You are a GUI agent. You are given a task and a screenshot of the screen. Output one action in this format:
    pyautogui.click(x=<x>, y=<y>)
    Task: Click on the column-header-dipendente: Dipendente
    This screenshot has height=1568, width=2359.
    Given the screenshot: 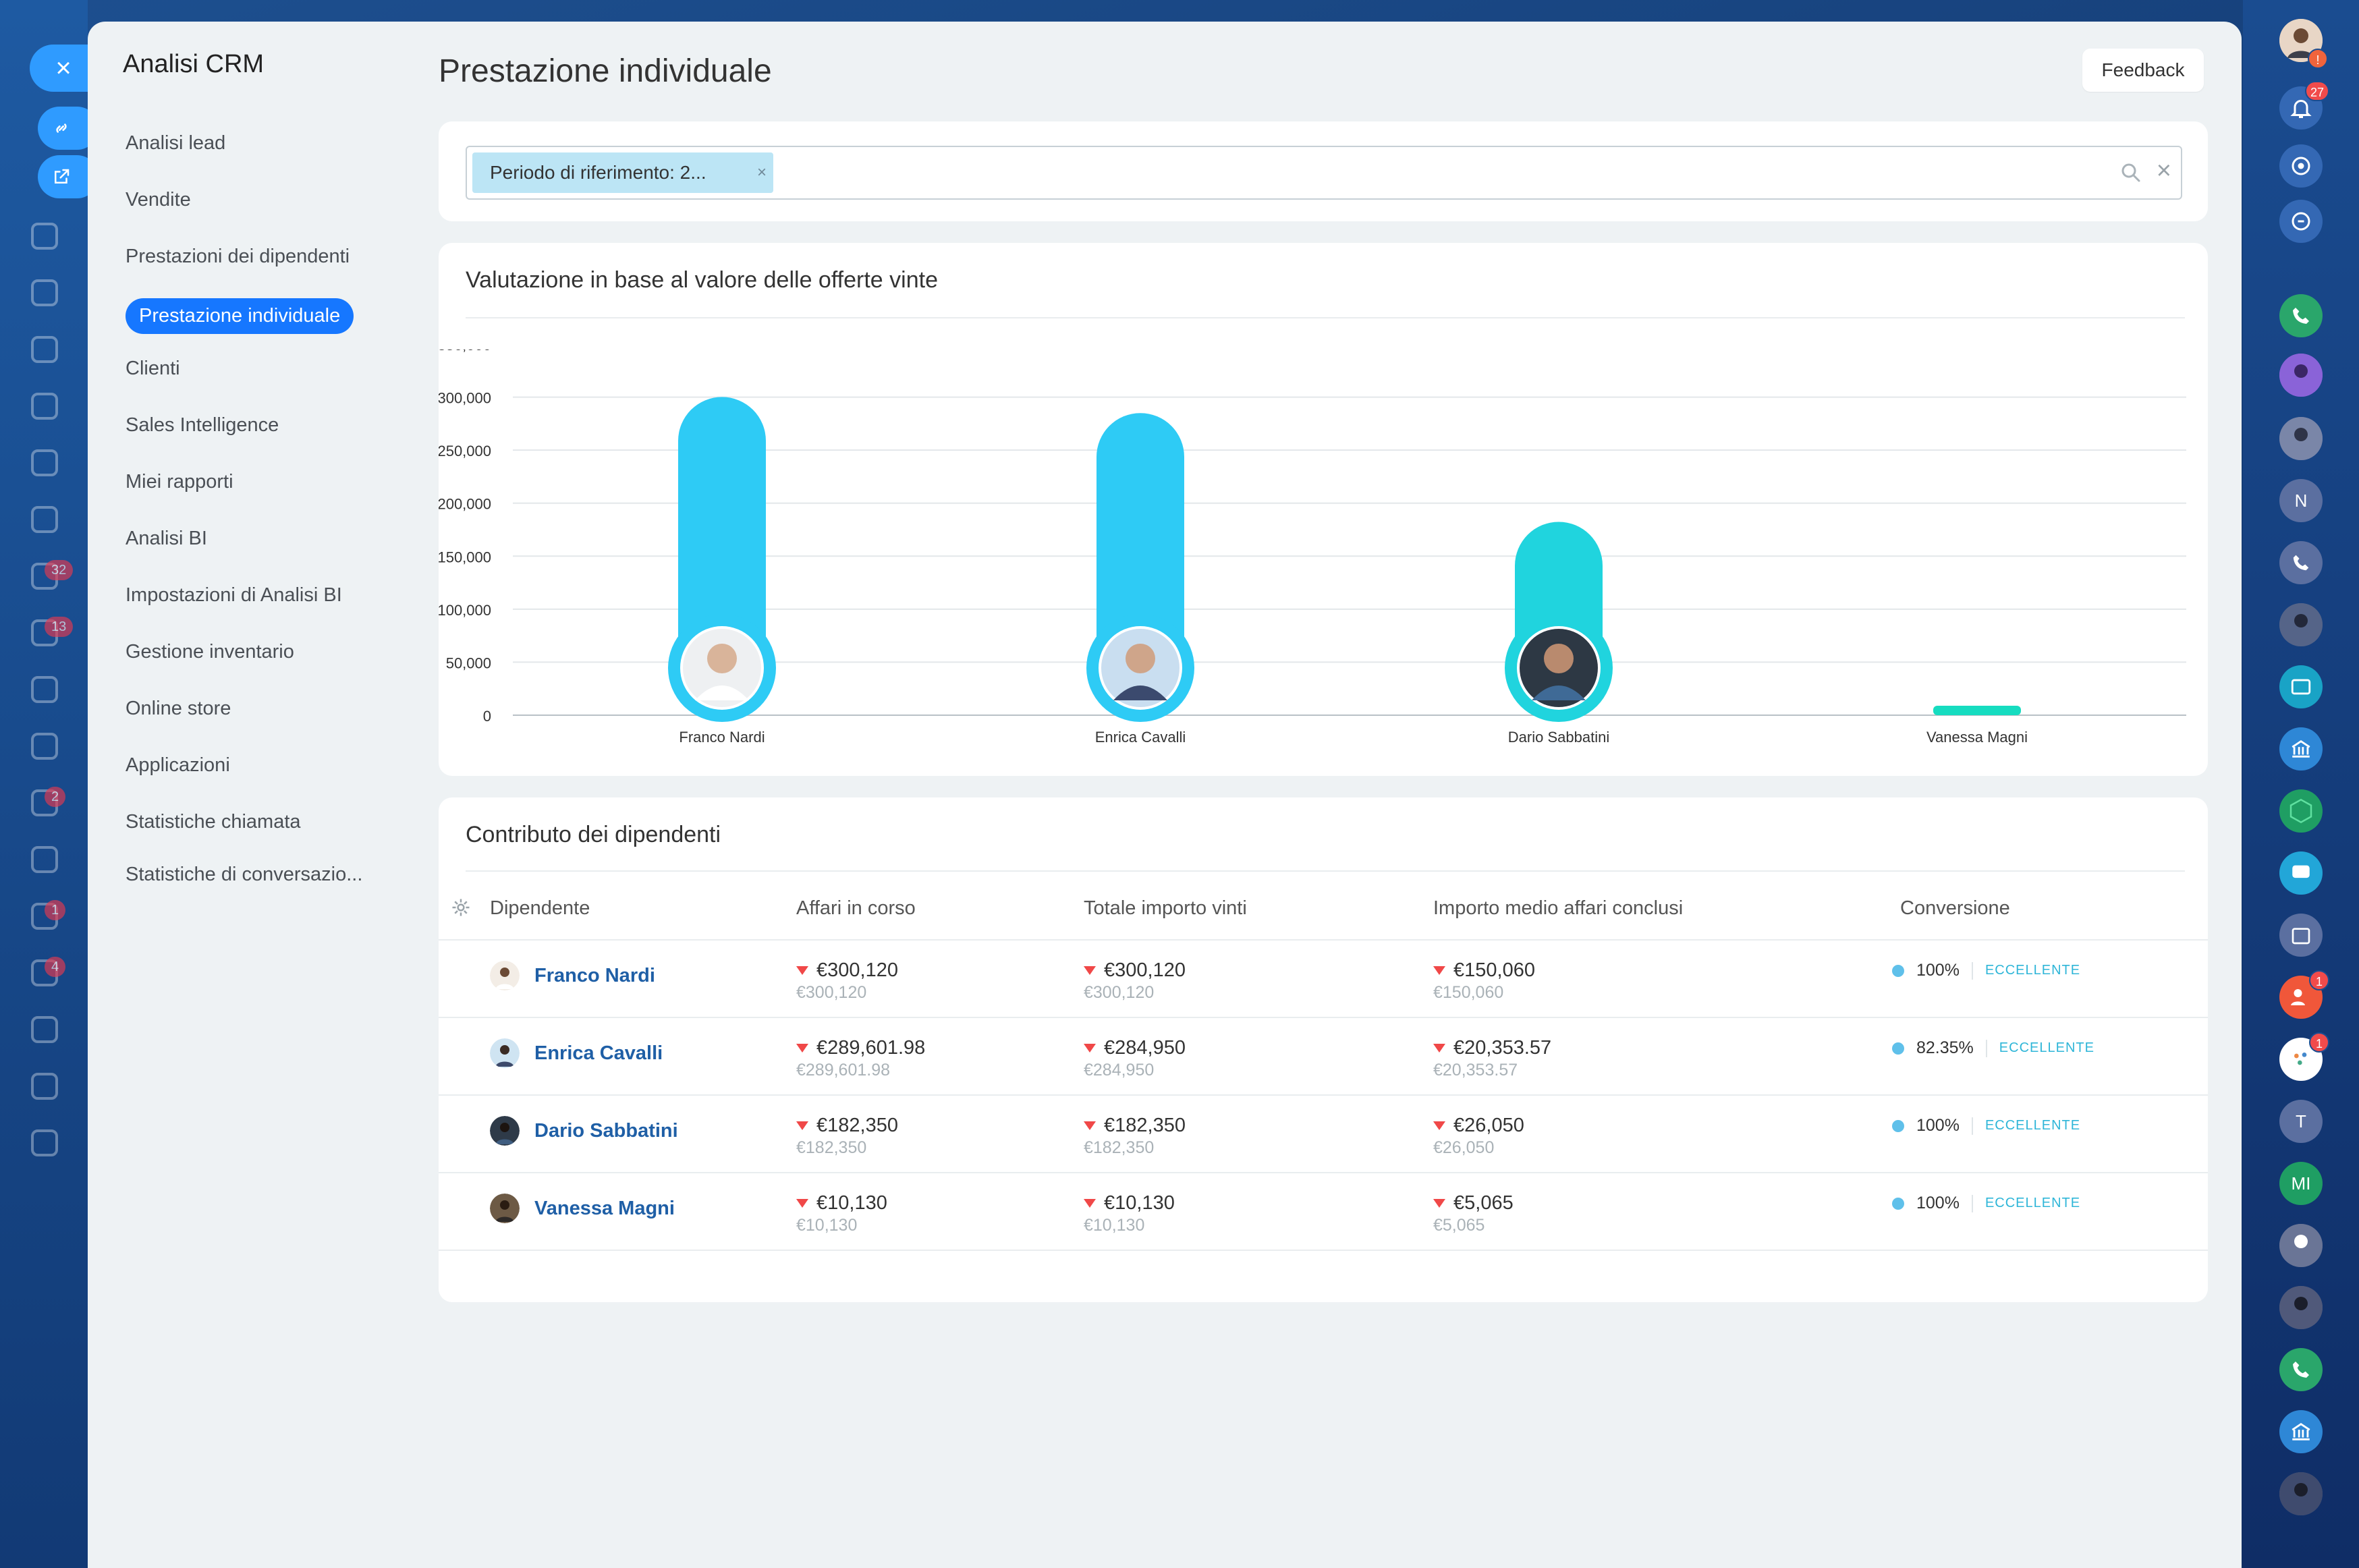 What is the action you would take?
    pyautogui.click(x=540, y=908)
    